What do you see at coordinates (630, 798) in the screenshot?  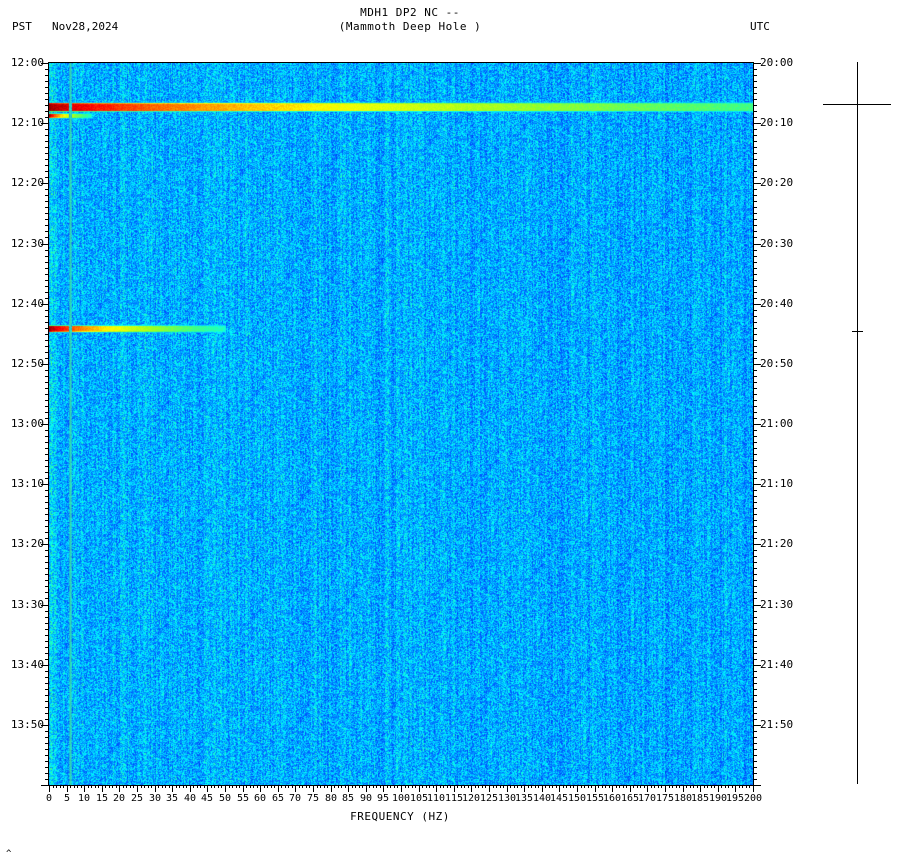 I see `x-tick-label: 165` at bounding box center [630, 798].